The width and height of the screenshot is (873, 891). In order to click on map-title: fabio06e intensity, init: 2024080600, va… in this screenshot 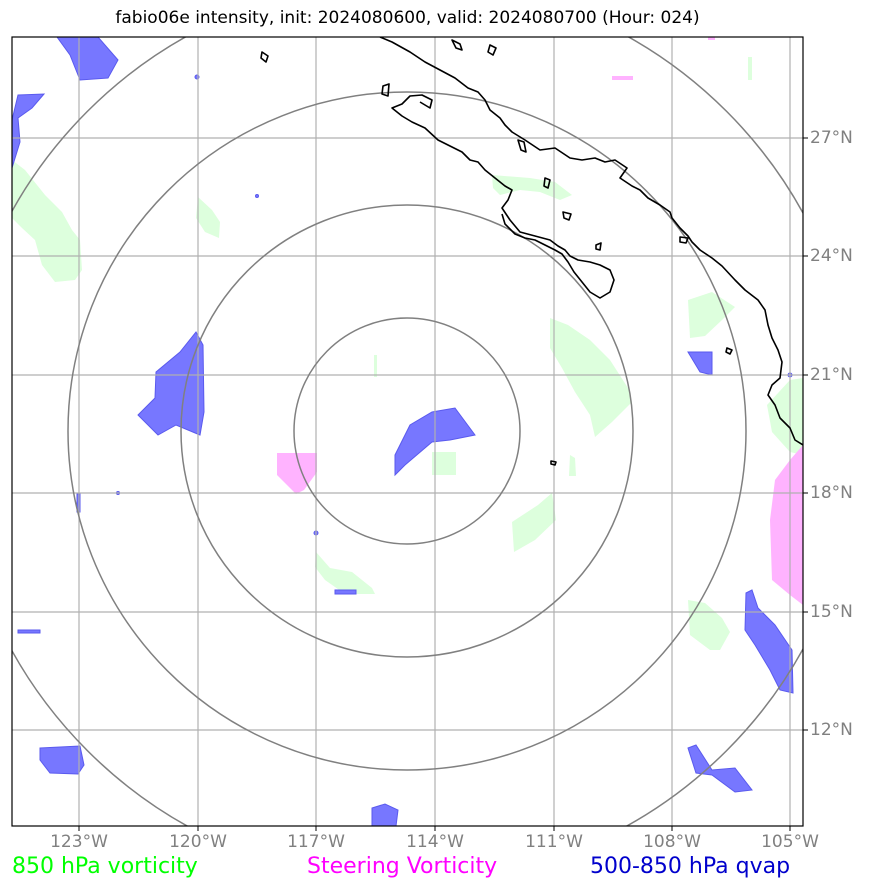, I will do `click(407, 18)`.